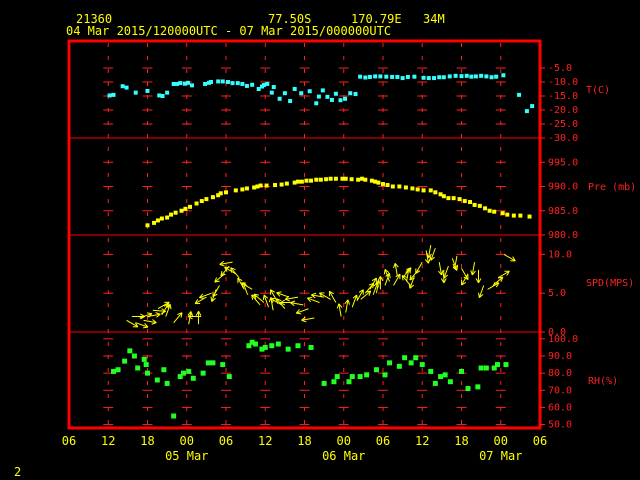  Describe the element at coordinates (343, 456) in the screenshot. I see `x-day-label: 06 Mar` at that location.